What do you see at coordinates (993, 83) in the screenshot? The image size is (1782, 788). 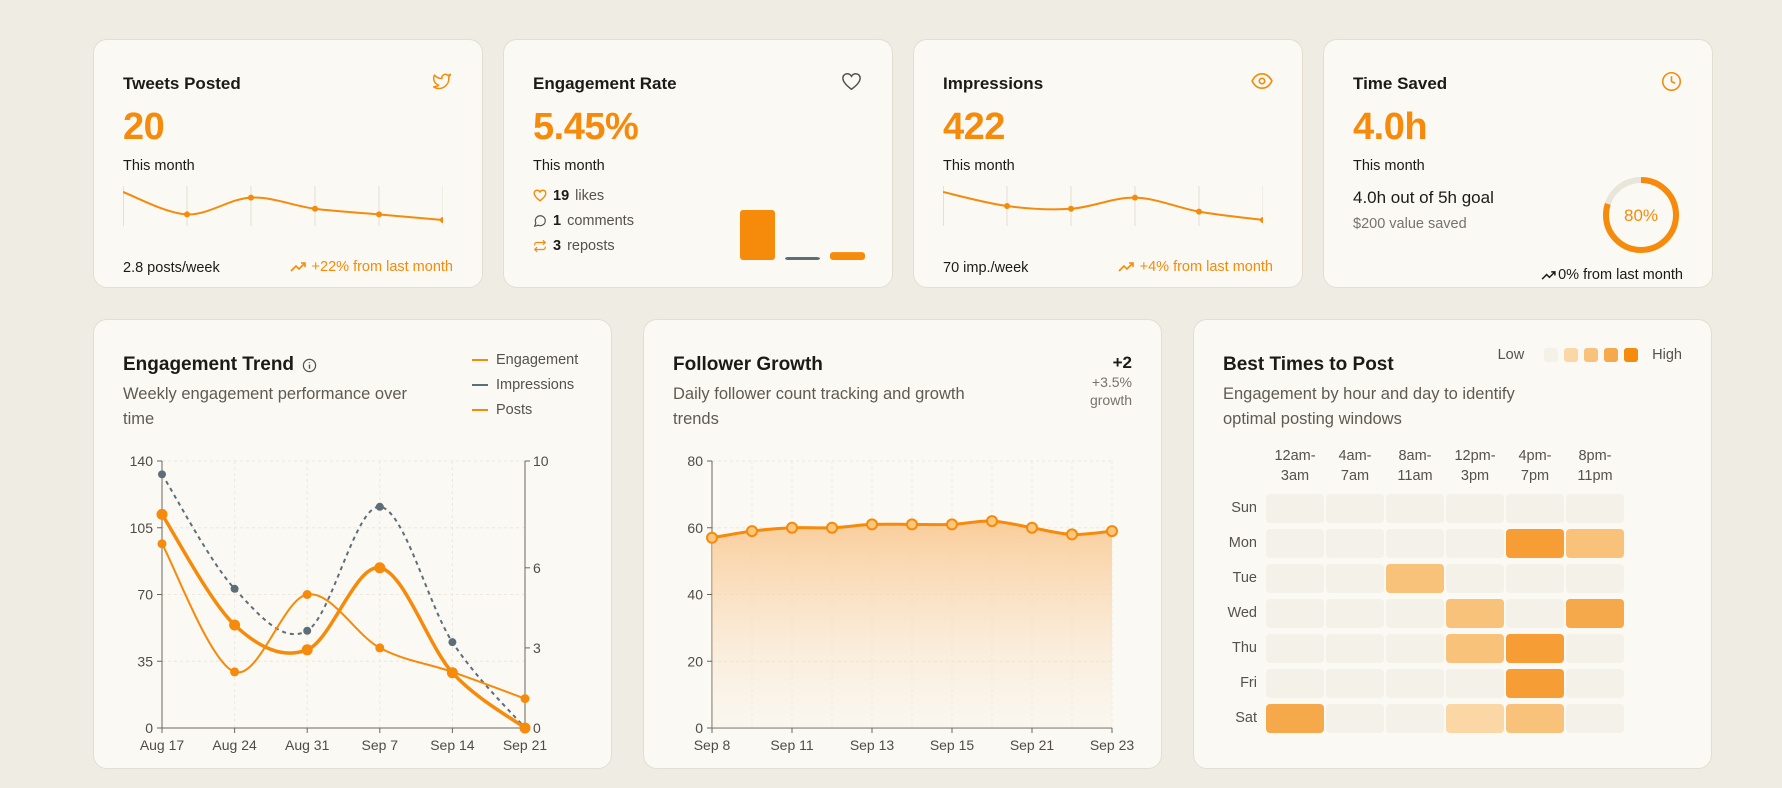 I see `impressions-title: Impressions` at bounding box center [993, 83].